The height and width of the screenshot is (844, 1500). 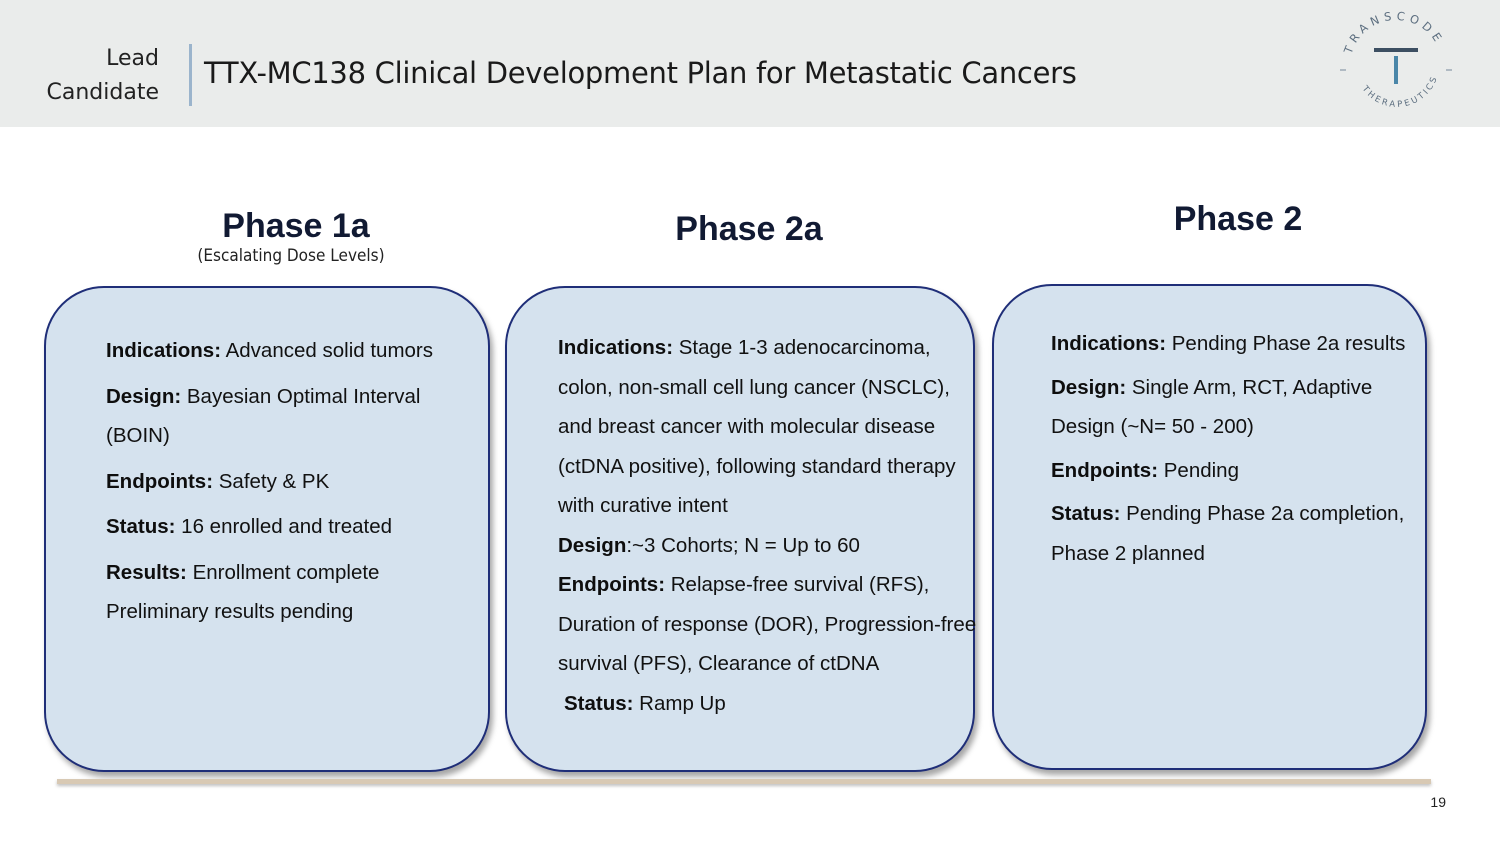 What do you see at coordinates (1145, 470) in the screenshot?
I see `phase-2-endpoints: Endpoints: Pending` at bounding box center [1145, 470].